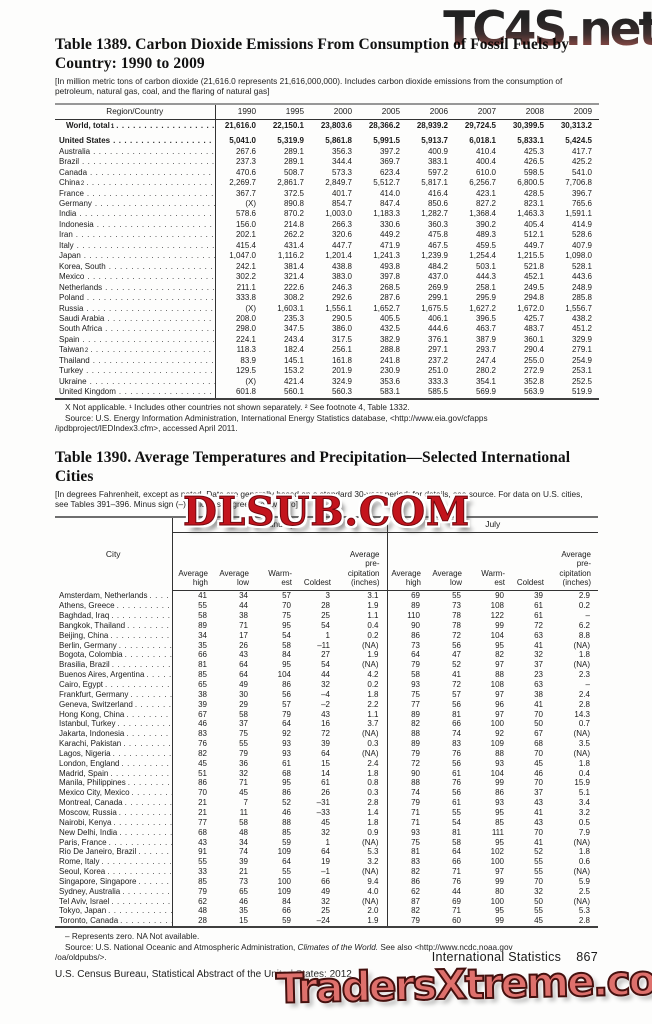  What do you see at coordinates (538, 852) in the screenshot?
I see `value-cell: 52` at bounding box center [538, 852].